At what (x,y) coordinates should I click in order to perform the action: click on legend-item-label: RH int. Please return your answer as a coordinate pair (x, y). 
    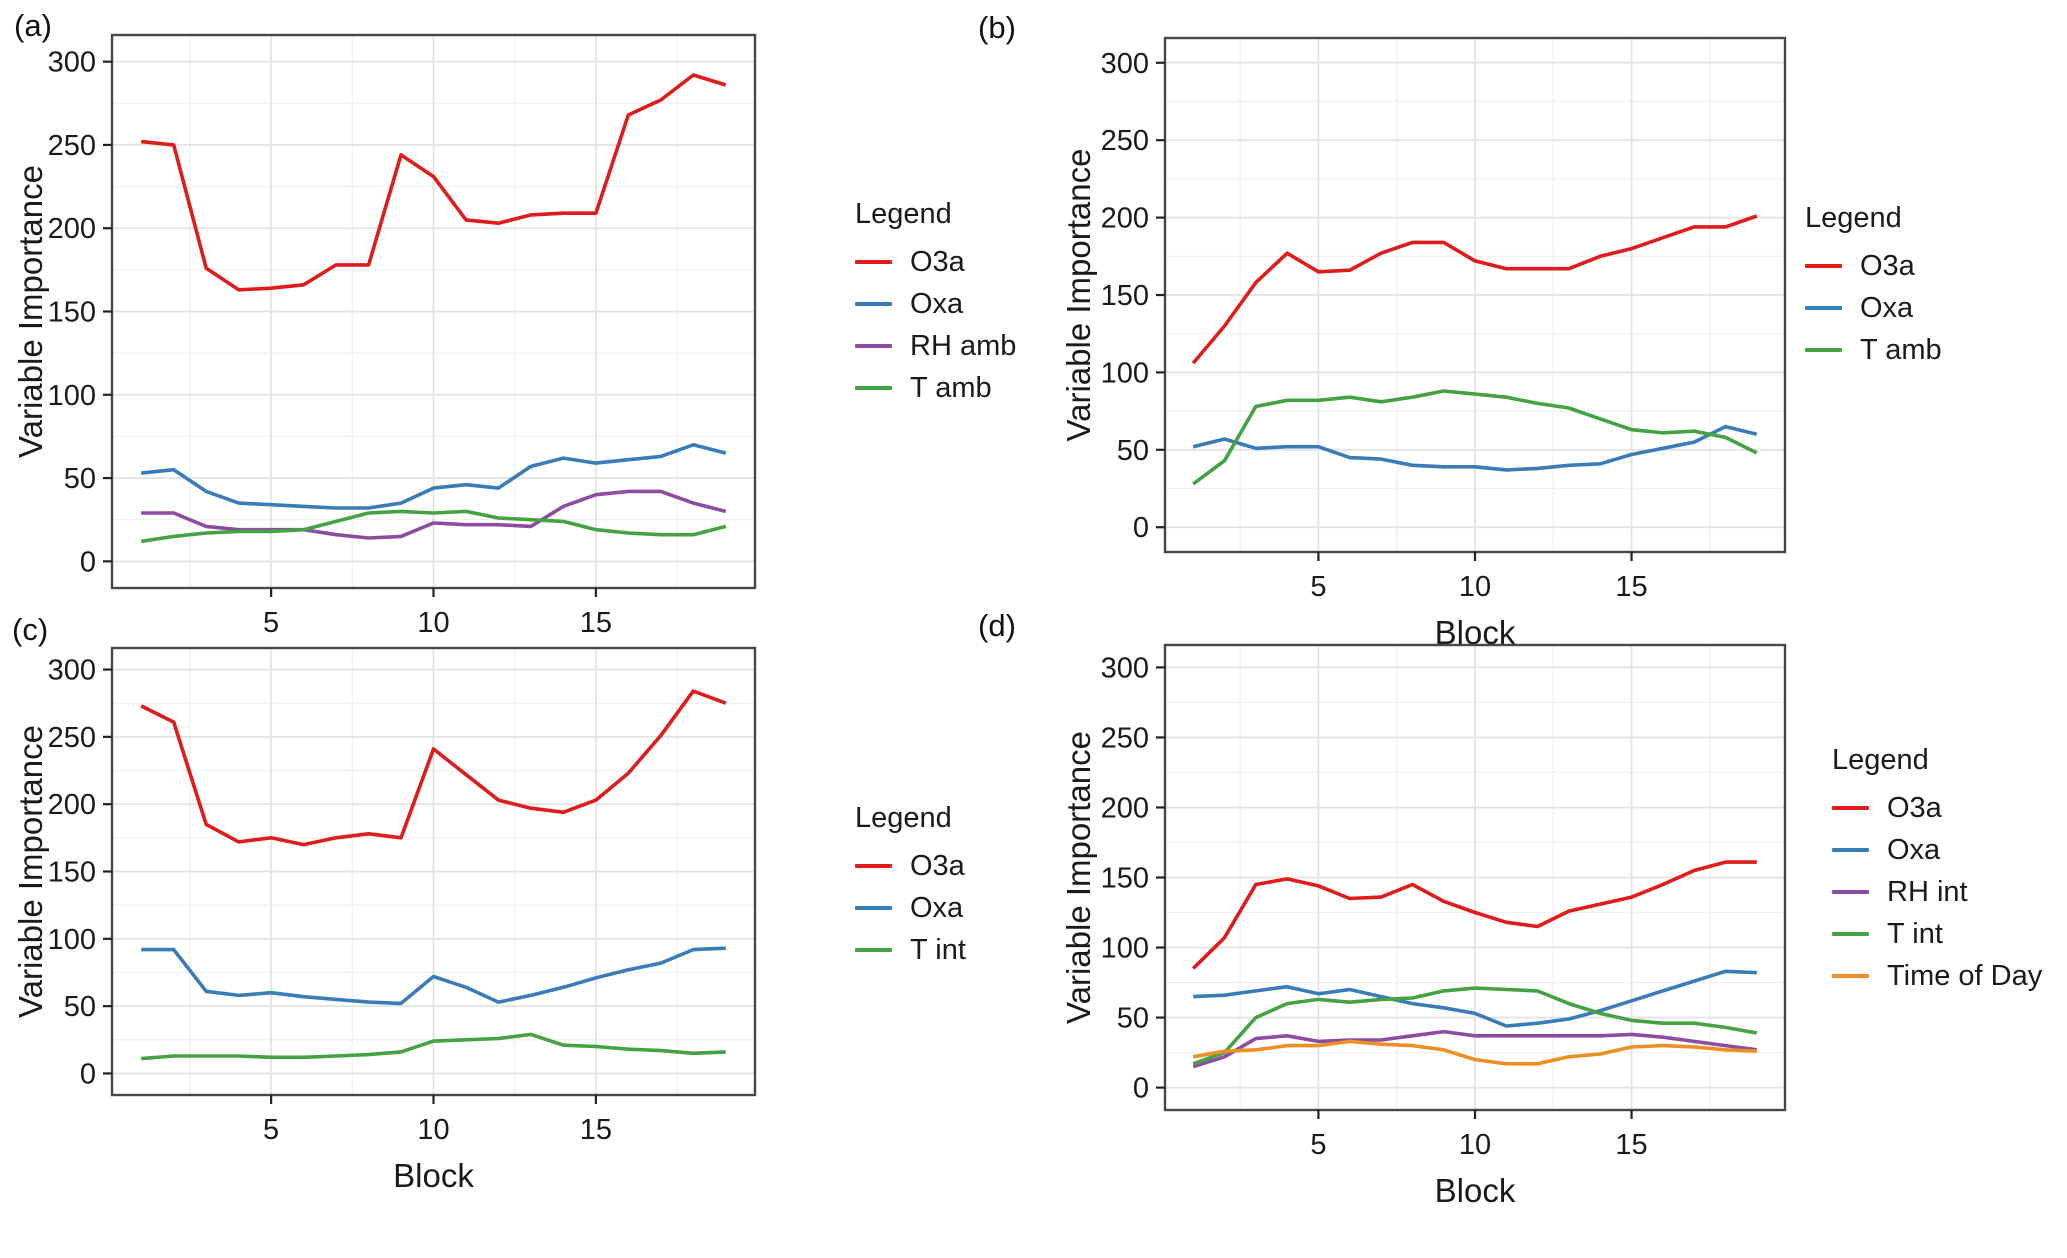
    Looking at the image, I should click on (1927, 891).